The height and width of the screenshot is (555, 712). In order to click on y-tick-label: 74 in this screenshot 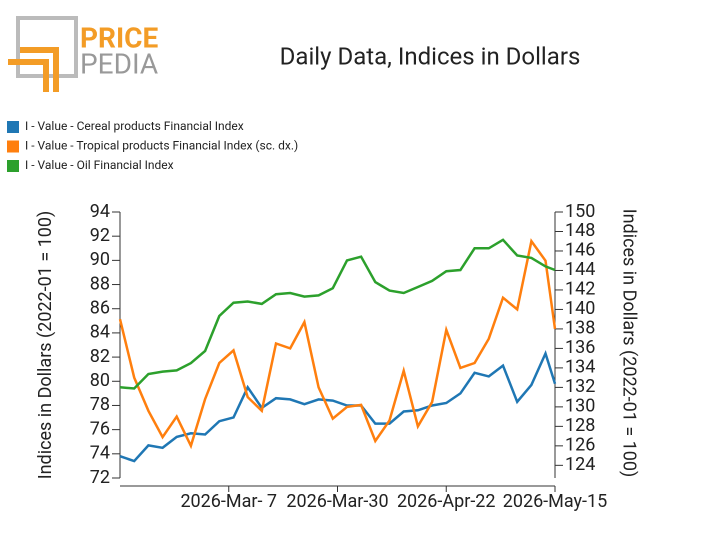, I will do `click(100, 453)`.